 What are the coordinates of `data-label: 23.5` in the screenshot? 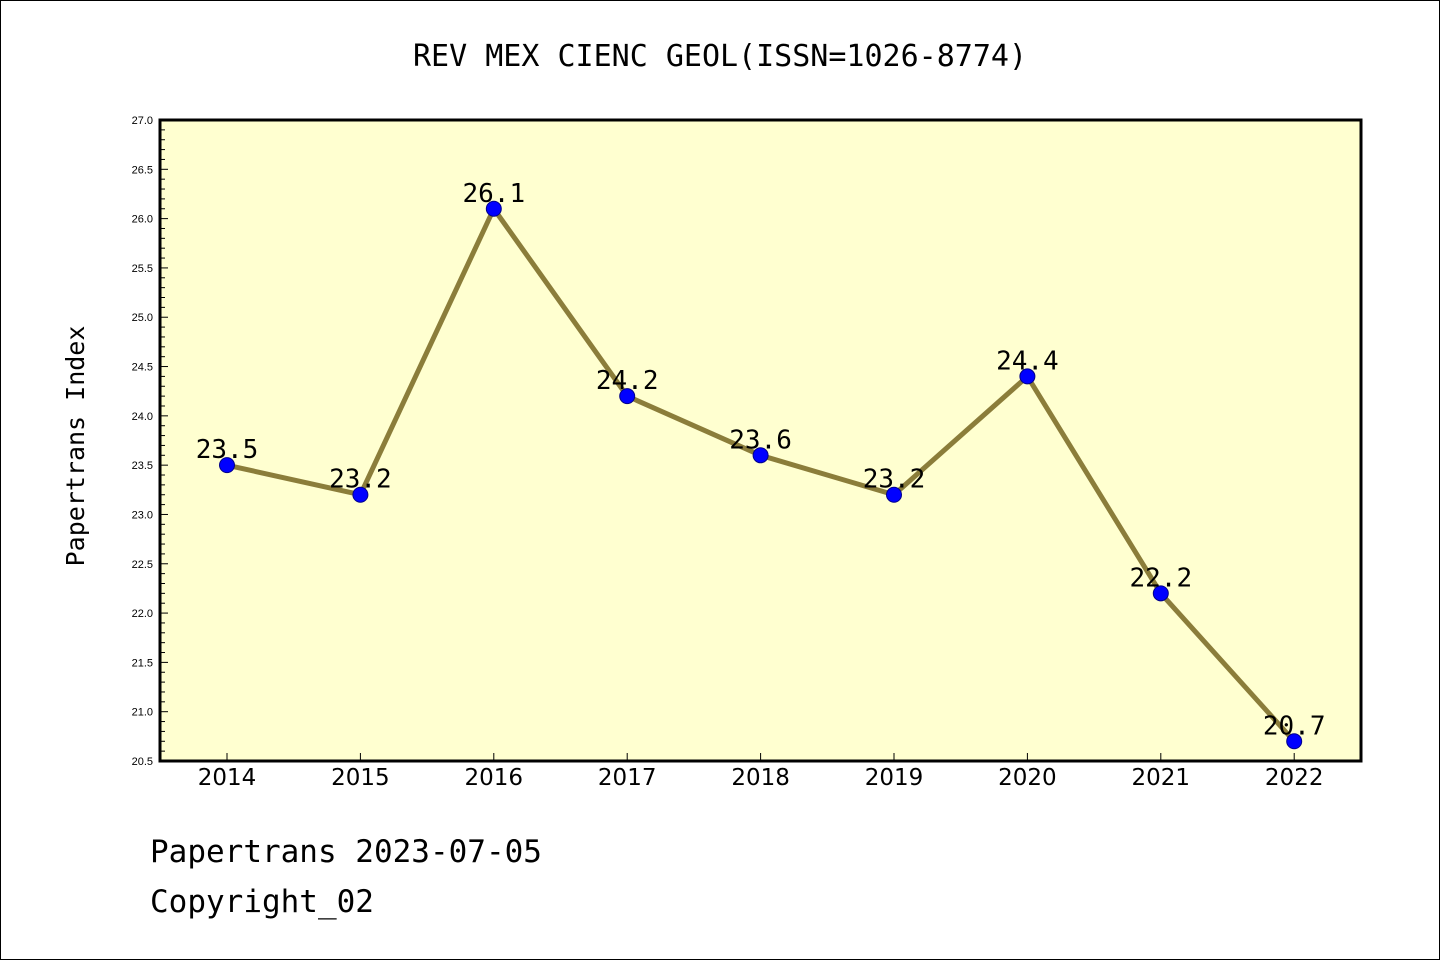 It's located at (227, 450).